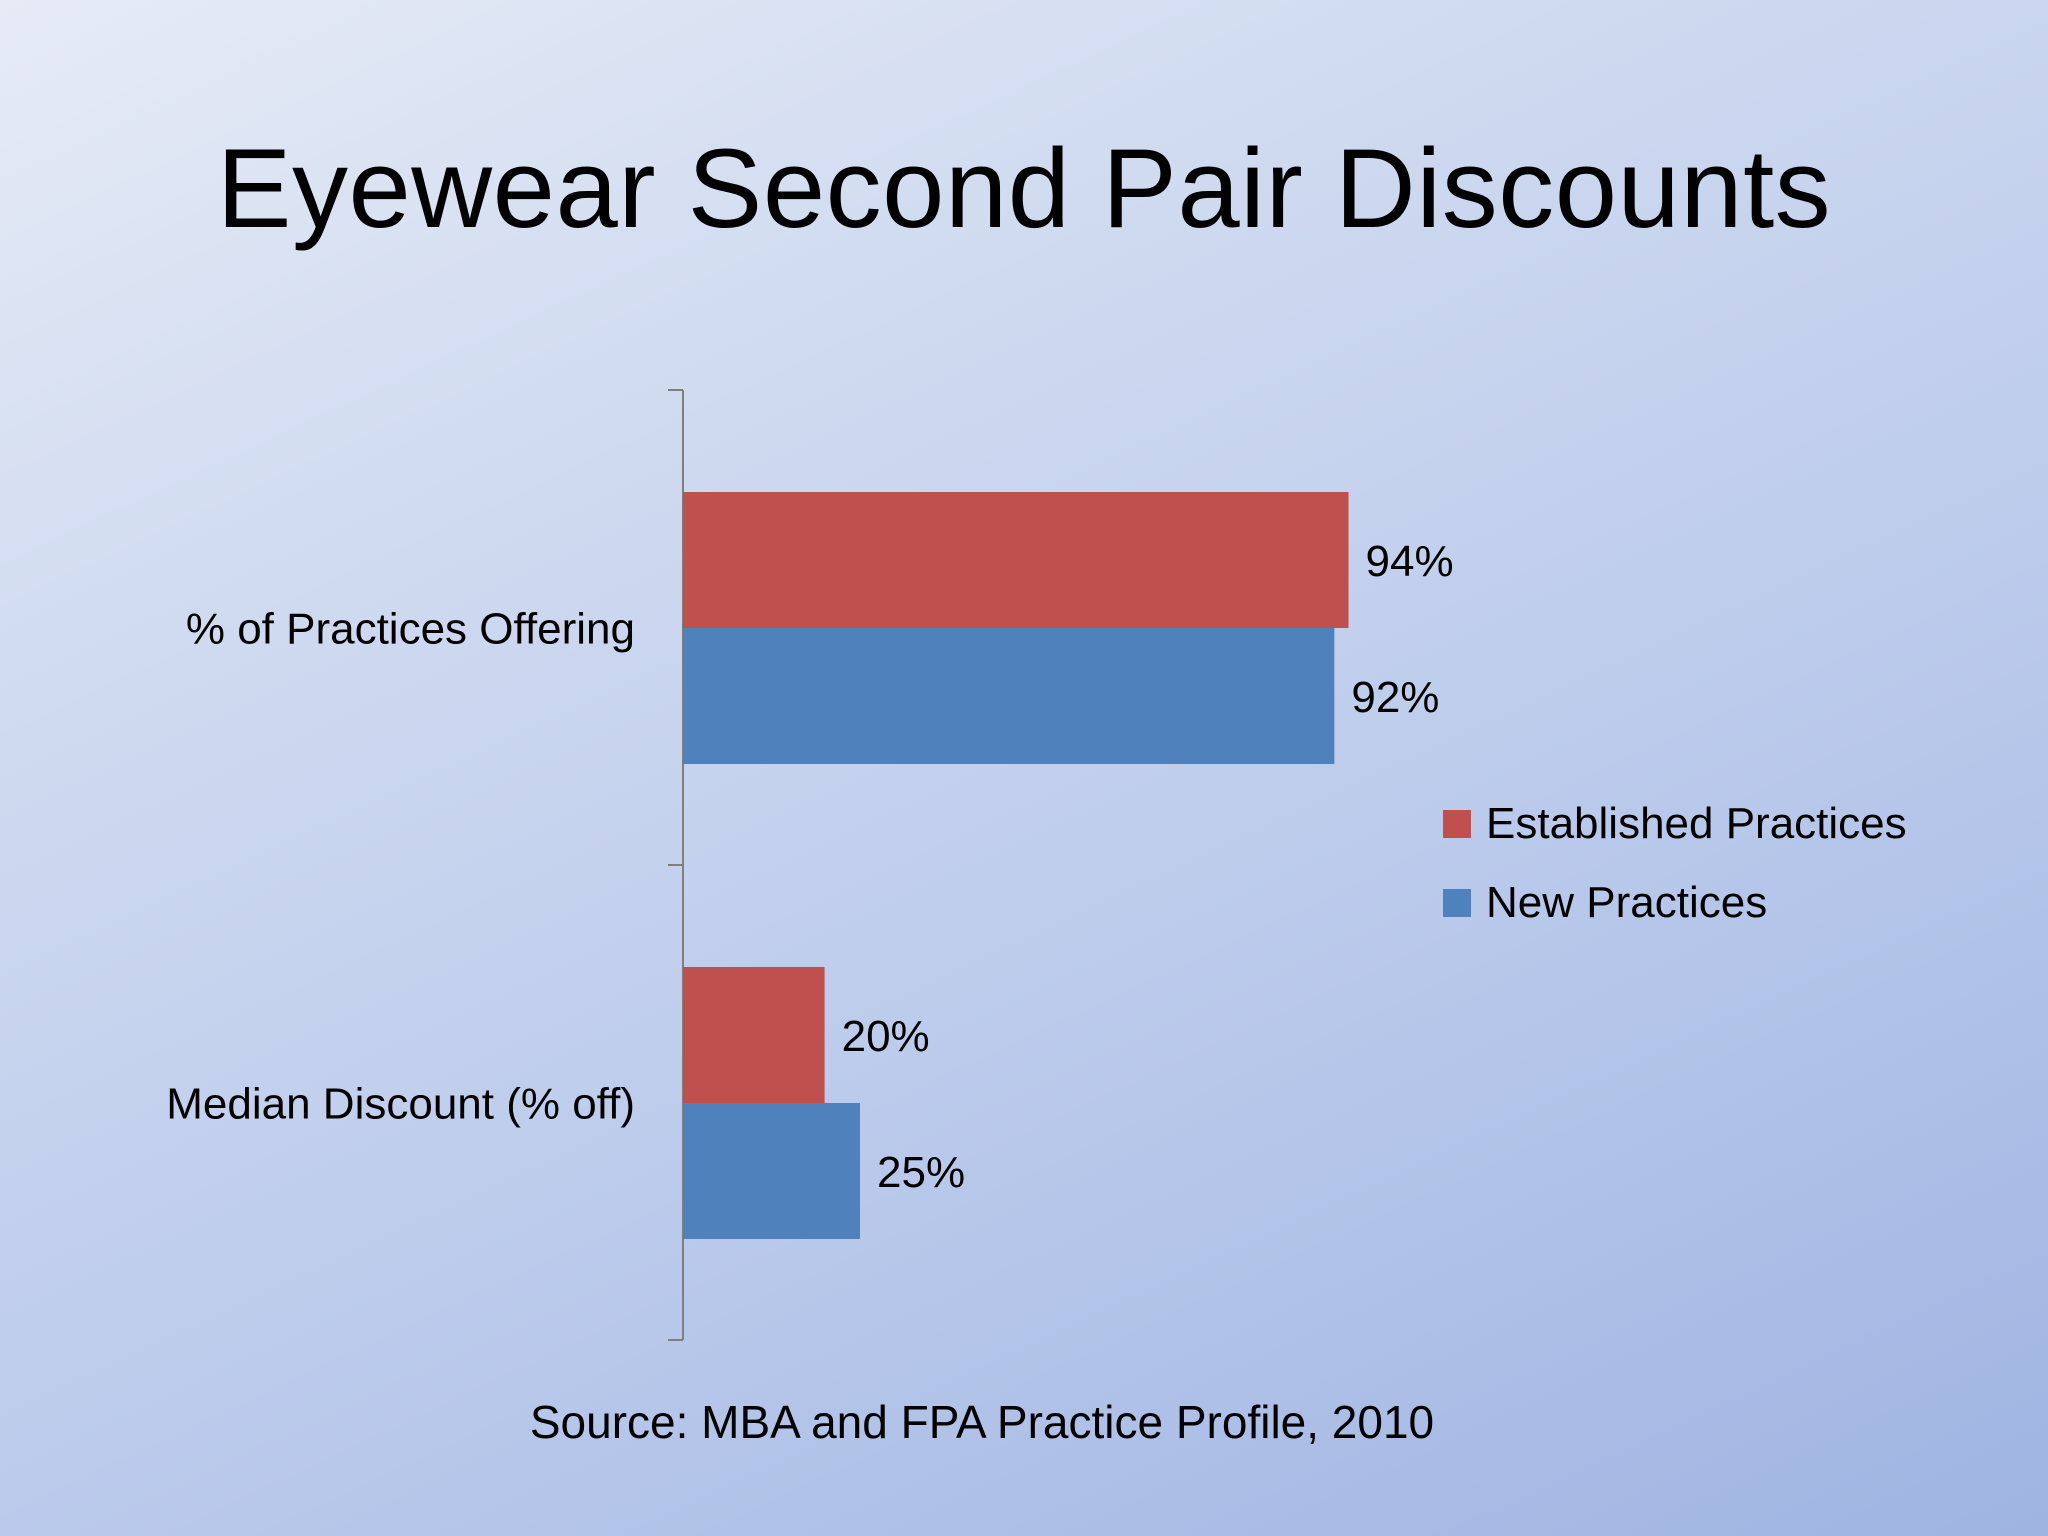 This screenshot has height=1536, width=2048. What do you see at coordinates (1696, 823) in the screenshot?
I see `legend-label: Established Practices` at bounding box center [1696, 823].